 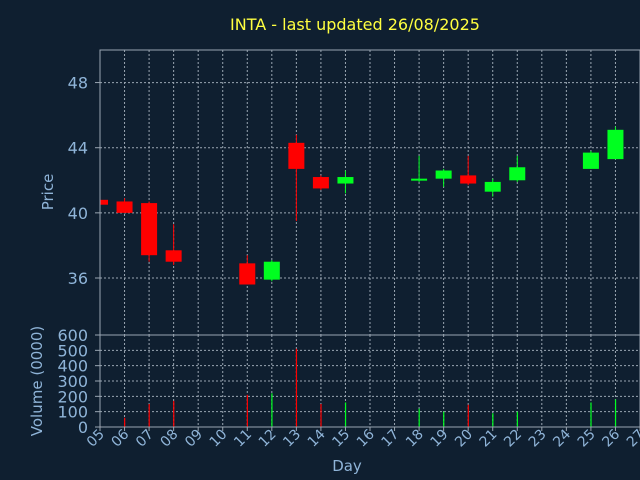 I want to click on price-axis-label: Price, so click(x=48, y=192).